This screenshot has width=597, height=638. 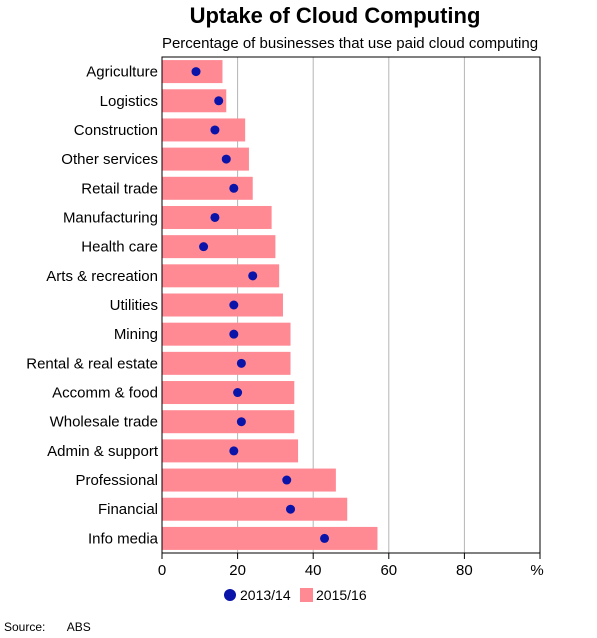 I want to click on category-label: Retail trade, so click(x=119, y=188).